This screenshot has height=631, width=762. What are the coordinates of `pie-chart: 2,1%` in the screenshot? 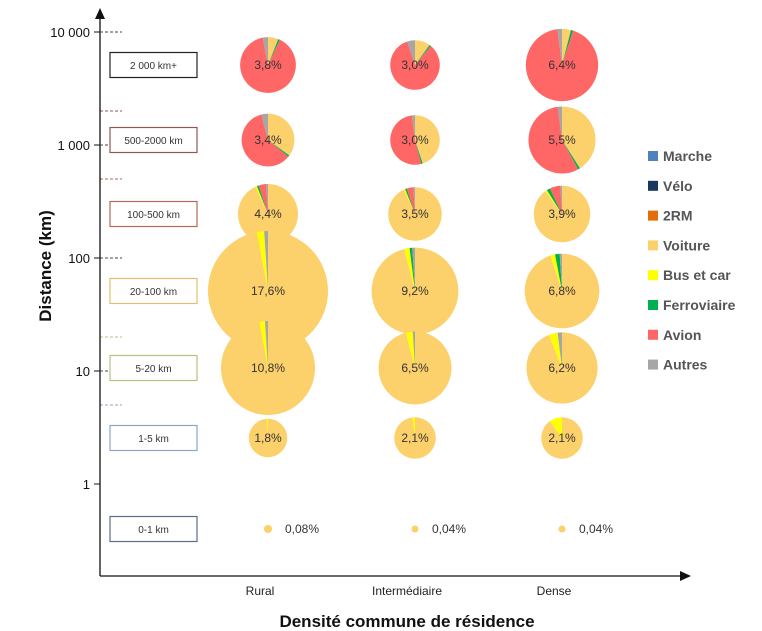 It's located at (415, 438).